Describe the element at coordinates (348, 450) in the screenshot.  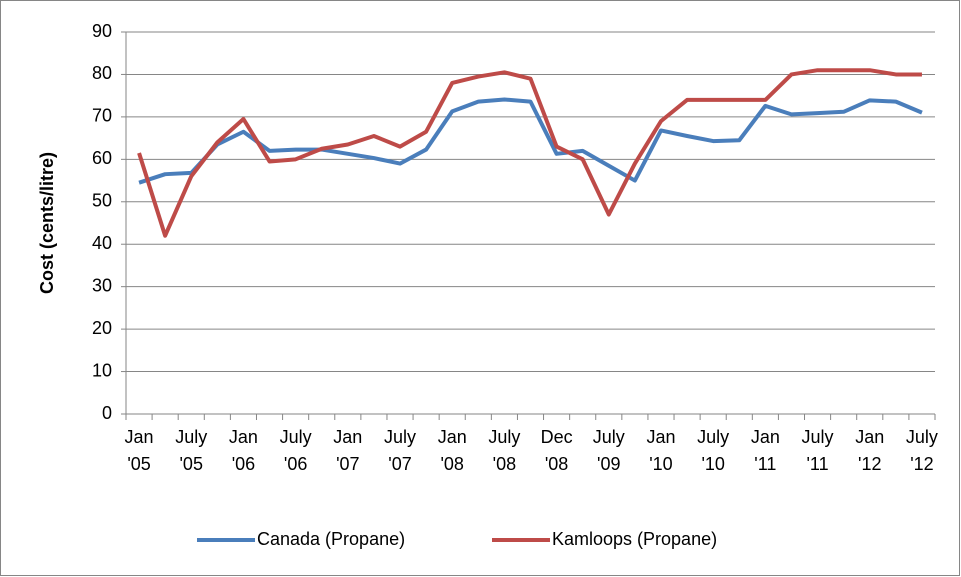
I see `x-tick-label: Jan '07` at that location.